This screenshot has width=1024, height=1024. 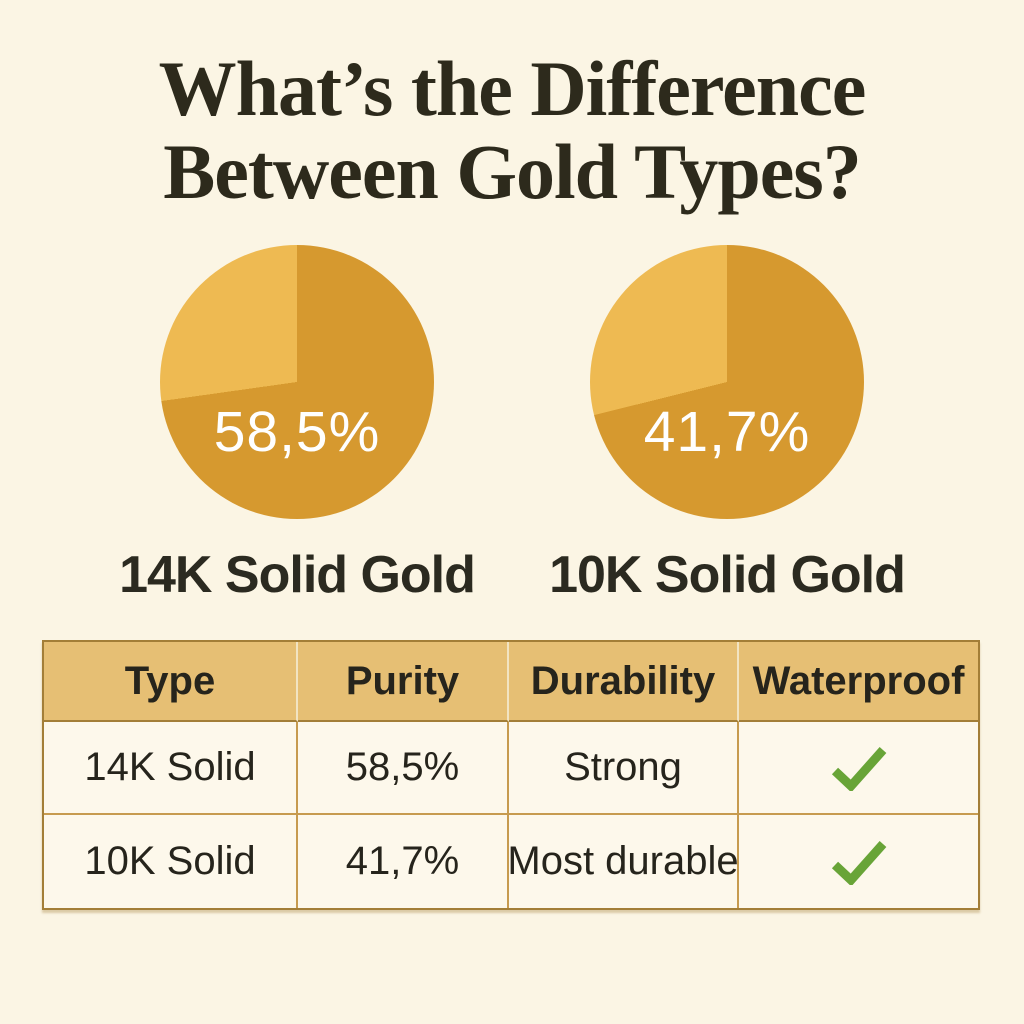 What do you see at coordinates (512, 171) in the screenshot?
I see `page-title-line2: Between Gold Types?` at bounding box center [512, 171].